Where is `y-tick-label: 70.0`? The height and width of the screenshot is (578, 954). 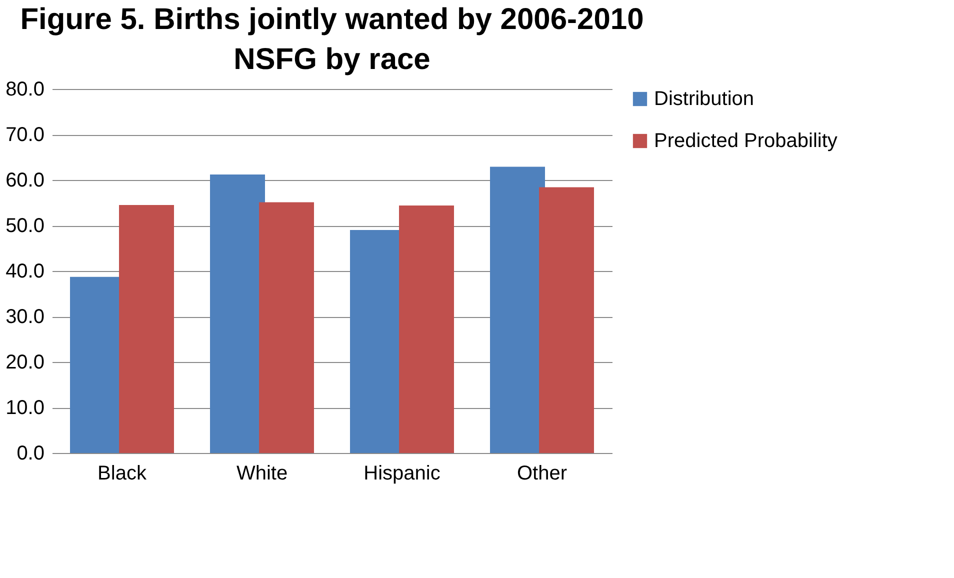 y-tick-label: 70.0 is located at coordinates (25, 135).